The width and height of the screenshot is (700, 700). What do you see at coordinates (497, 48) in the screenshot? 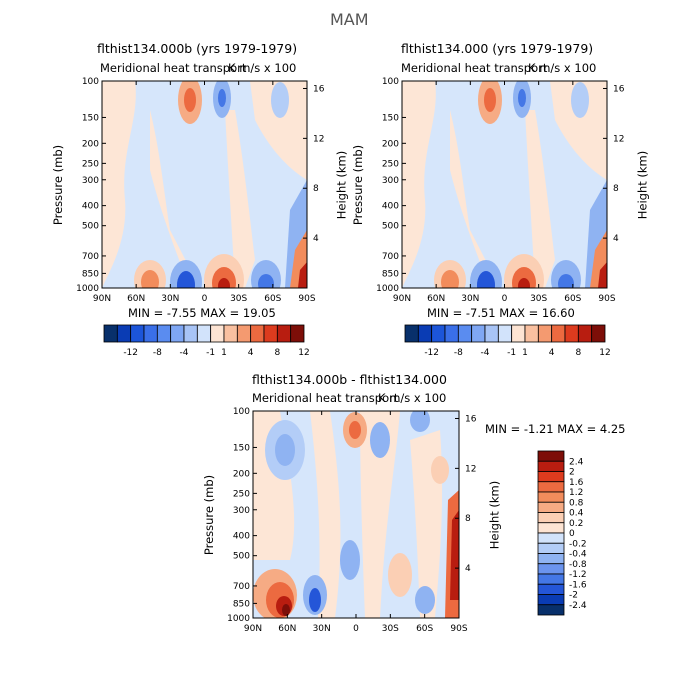
I see `panel-2-title: flthist134.000 (yrs 1979-1979)` at bounding box center [497, 48].